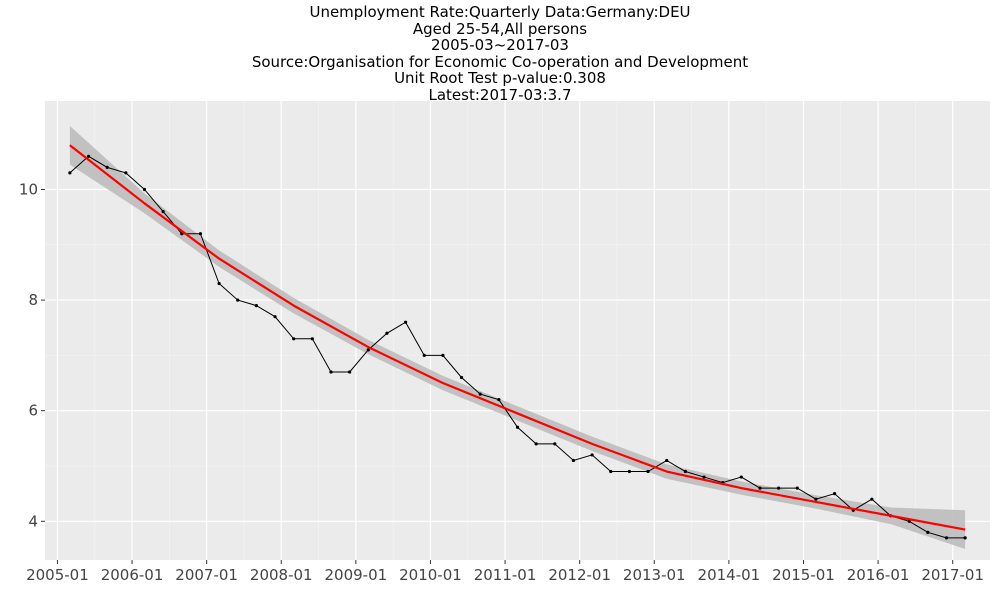 Image resolution: width=1000 pixels, height=600 pixels. I want to click on chart-title-line: 2005-03~2017-03, so click(500, 45).